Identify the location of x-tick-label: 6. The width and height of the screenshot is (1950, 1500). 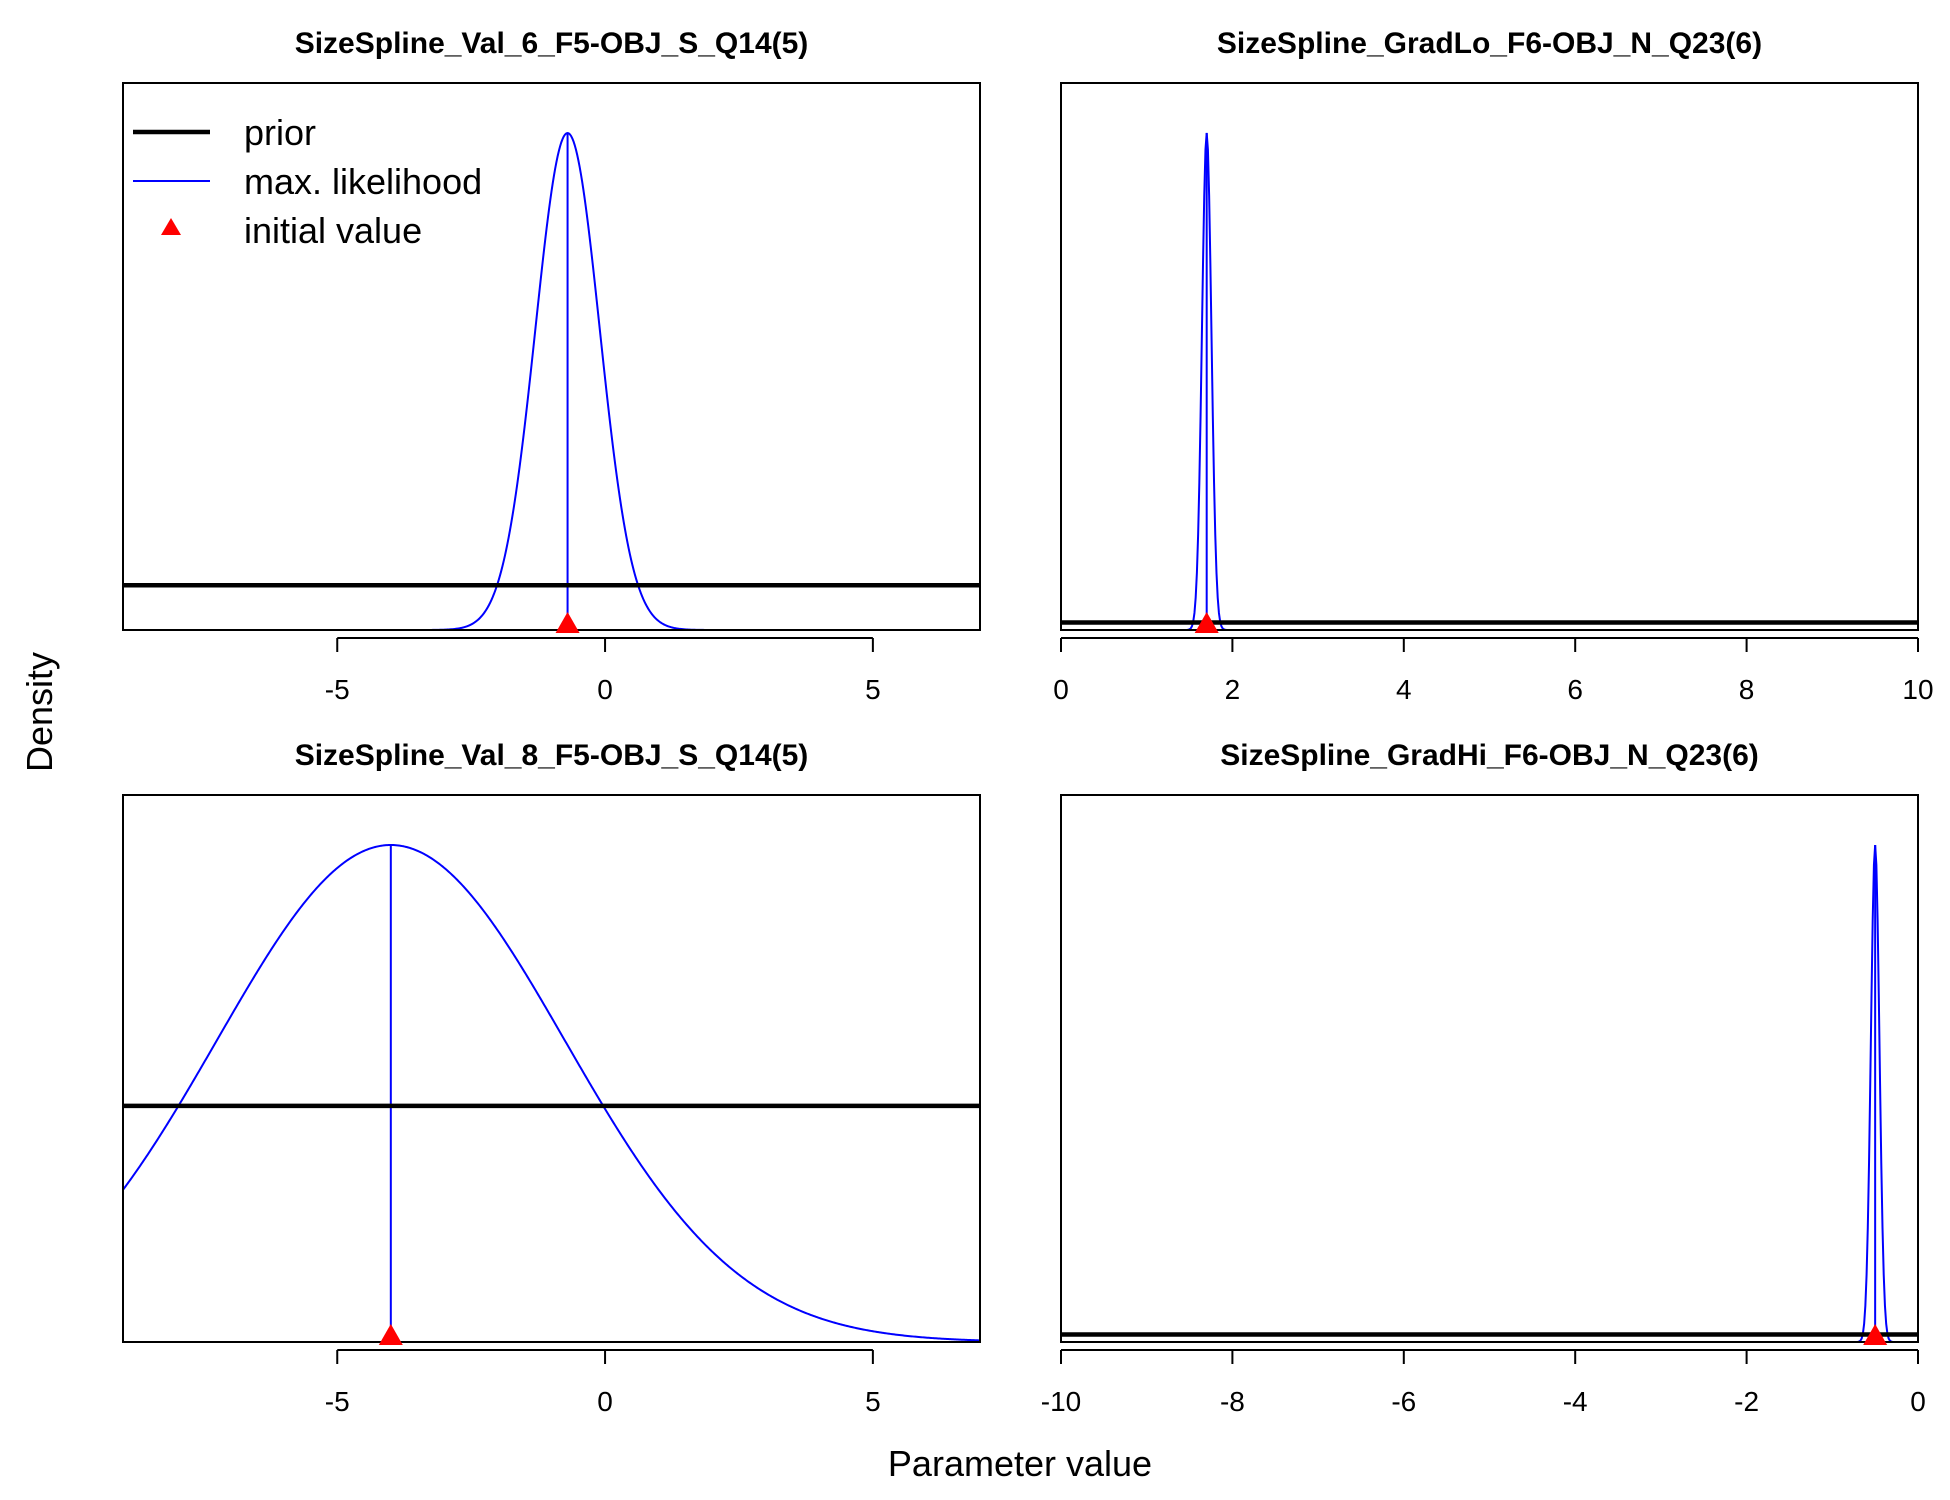
(1575, 689).